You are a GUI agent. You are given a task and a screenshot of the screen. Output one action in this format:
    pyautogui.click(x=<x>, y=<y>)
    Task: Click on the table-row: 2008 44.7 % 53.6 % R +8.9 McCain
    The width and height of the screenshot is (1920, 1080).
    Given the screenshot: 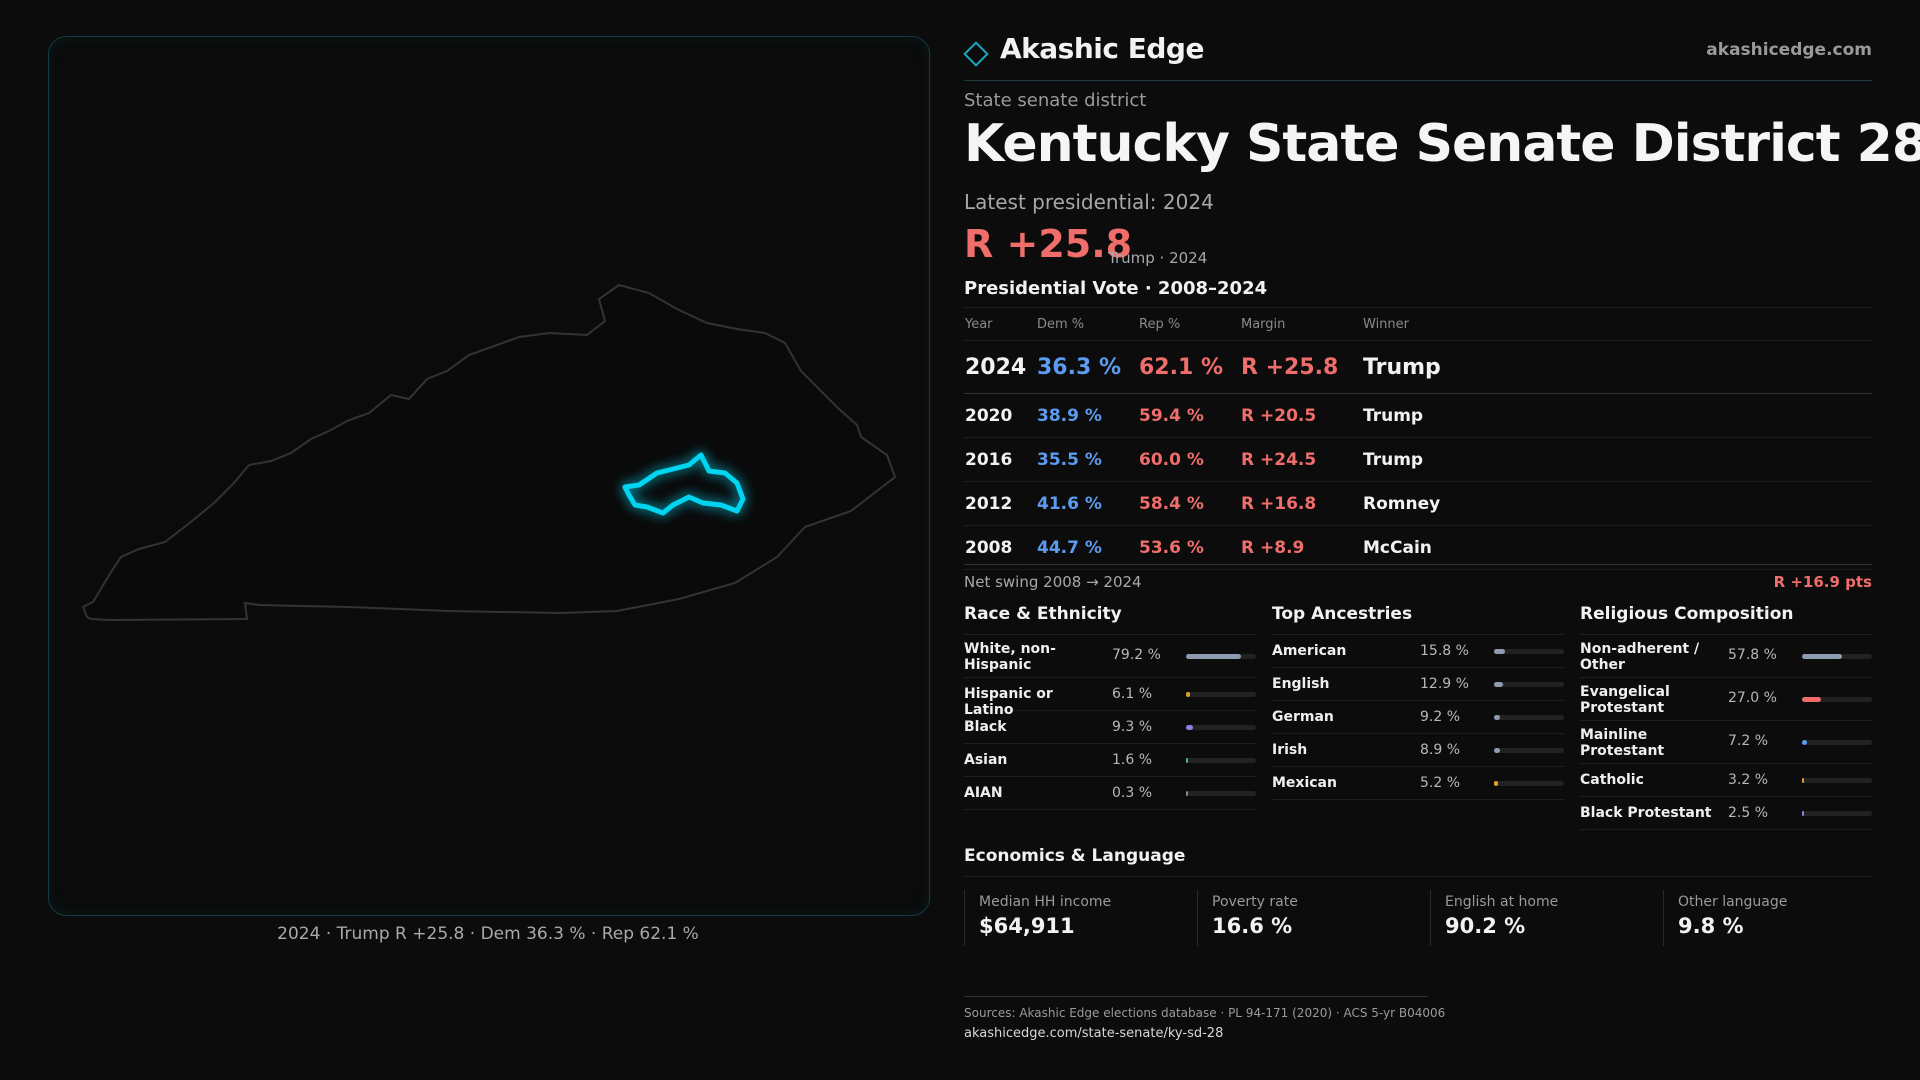 What is the action you would take?
    pyautogui.click(x=1418, y=547)
    